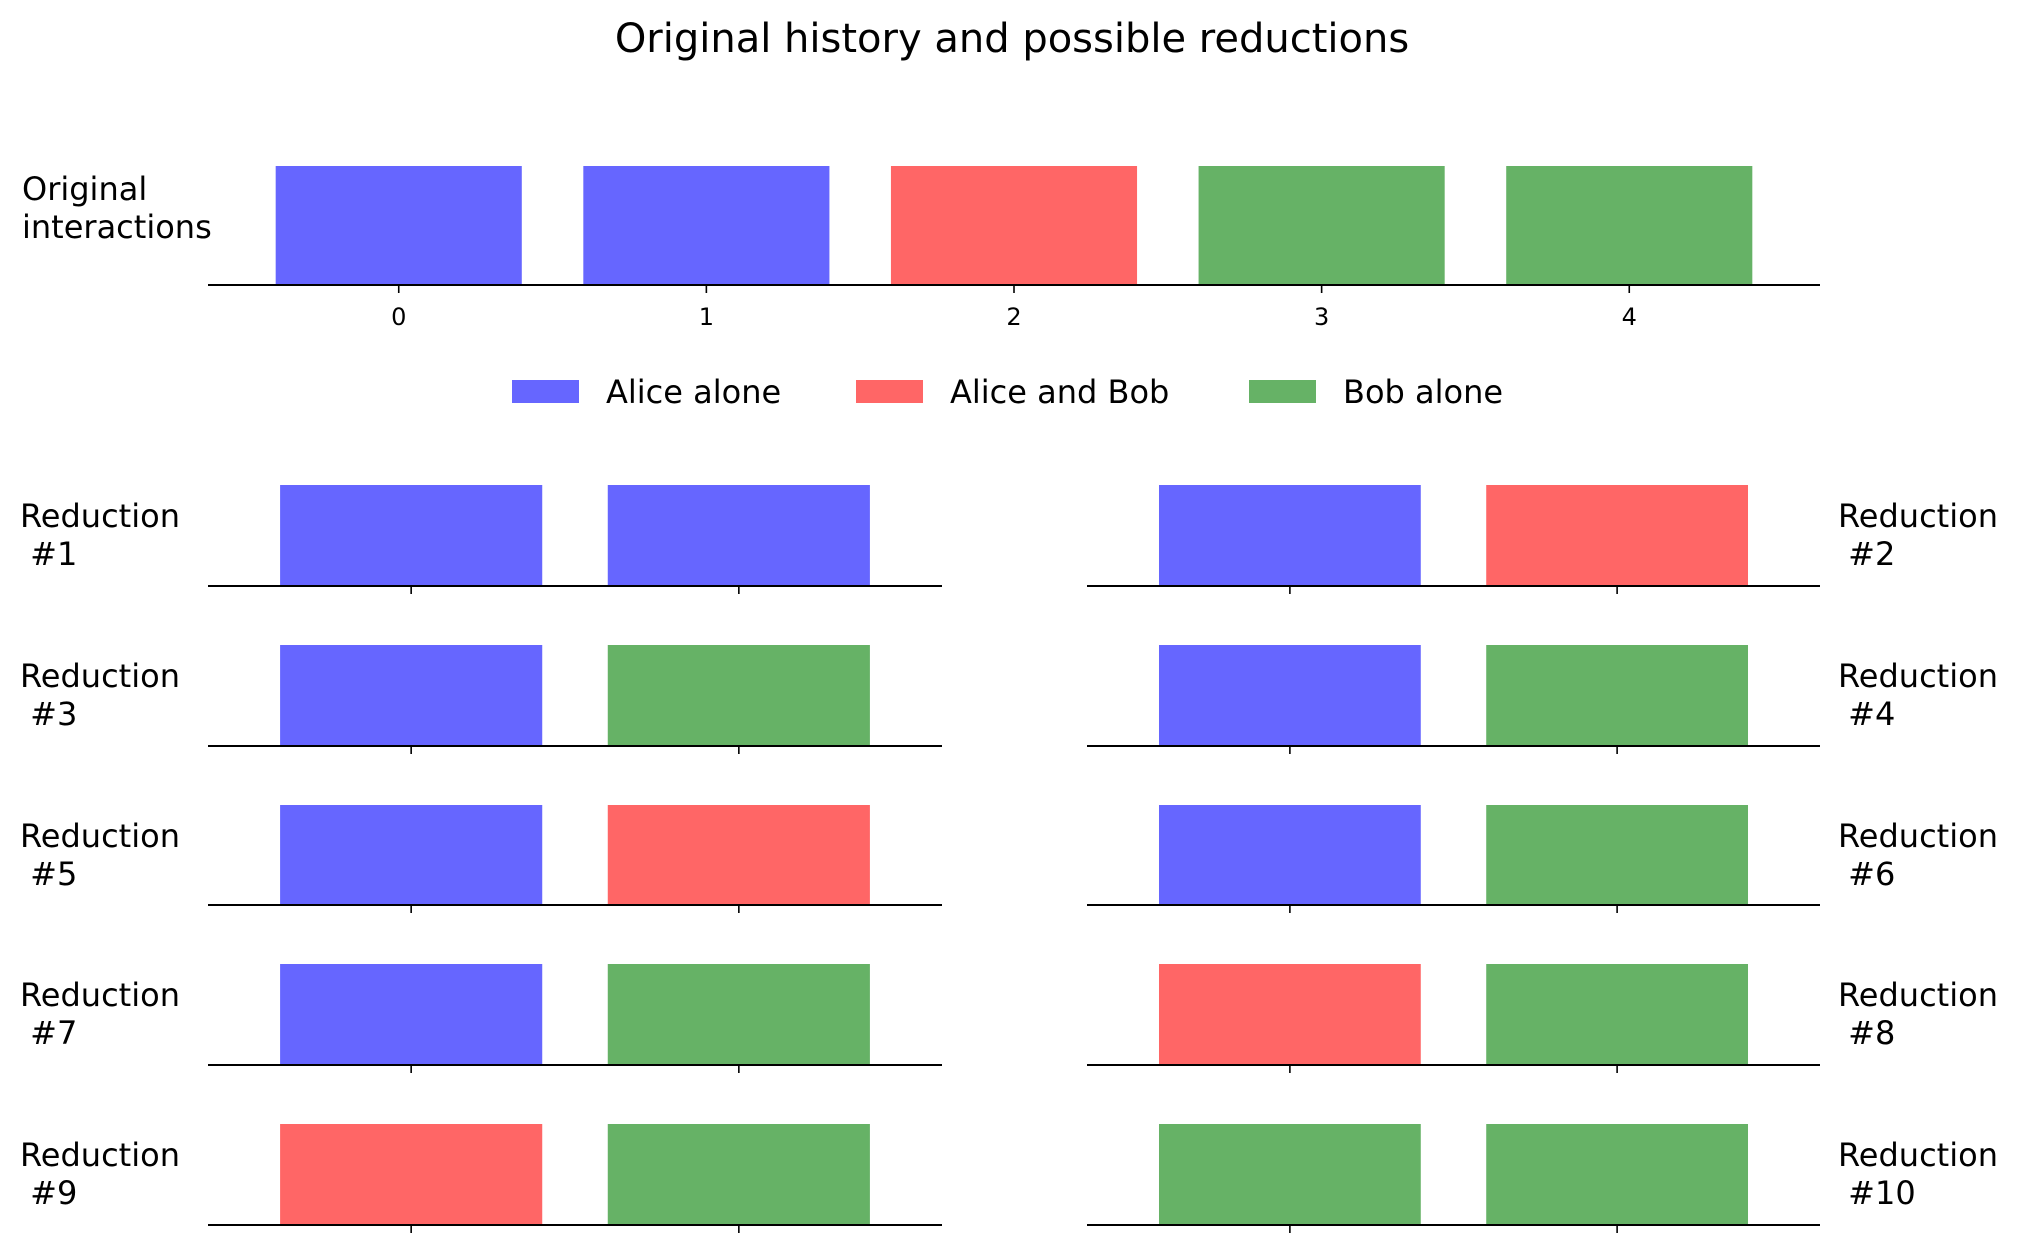  What do you see at coordinates (1866, 714) in the screenshot?
I see `panel-label: #4` at bounding box center [1866, 714].